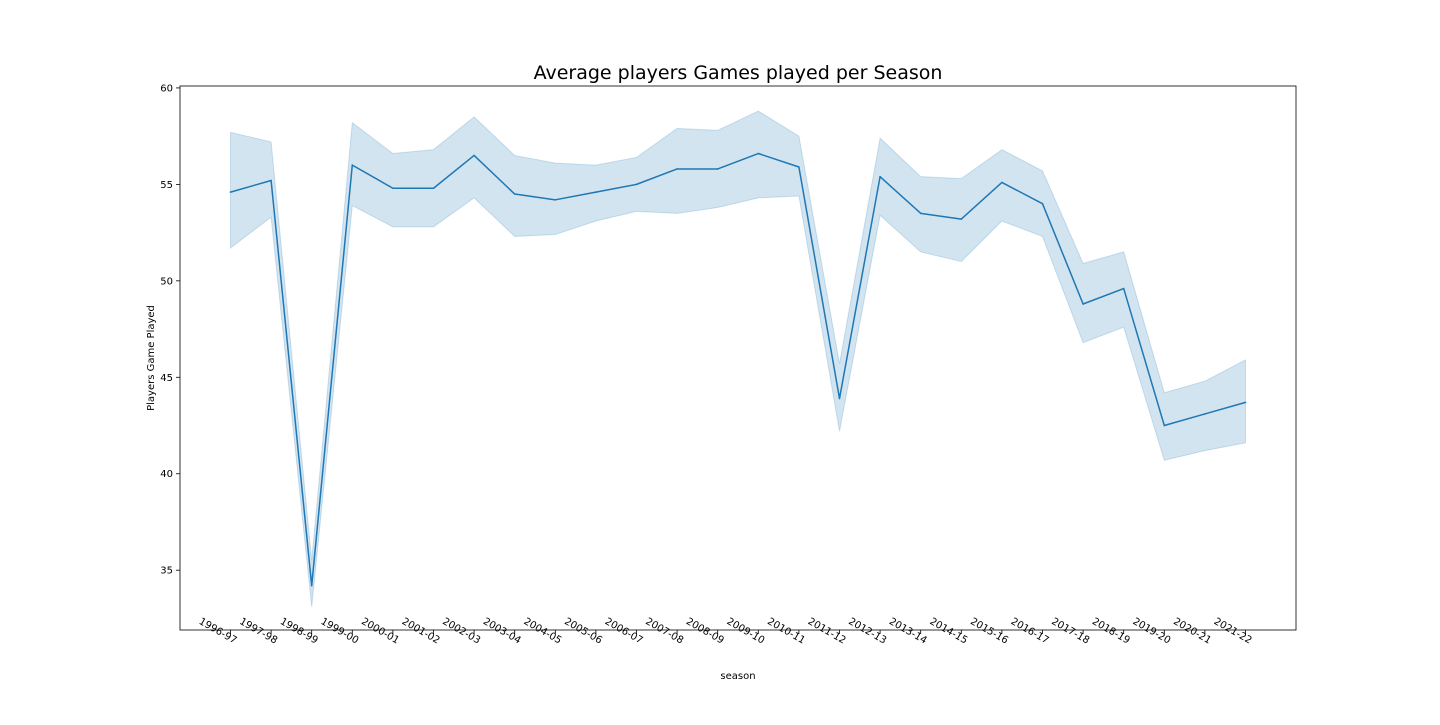 This screenshot has width=1440, height=725. Describe the element at coordinates (738, 73) in the screenshot. I see `chart-title: Average players Games played per Season` at that location.